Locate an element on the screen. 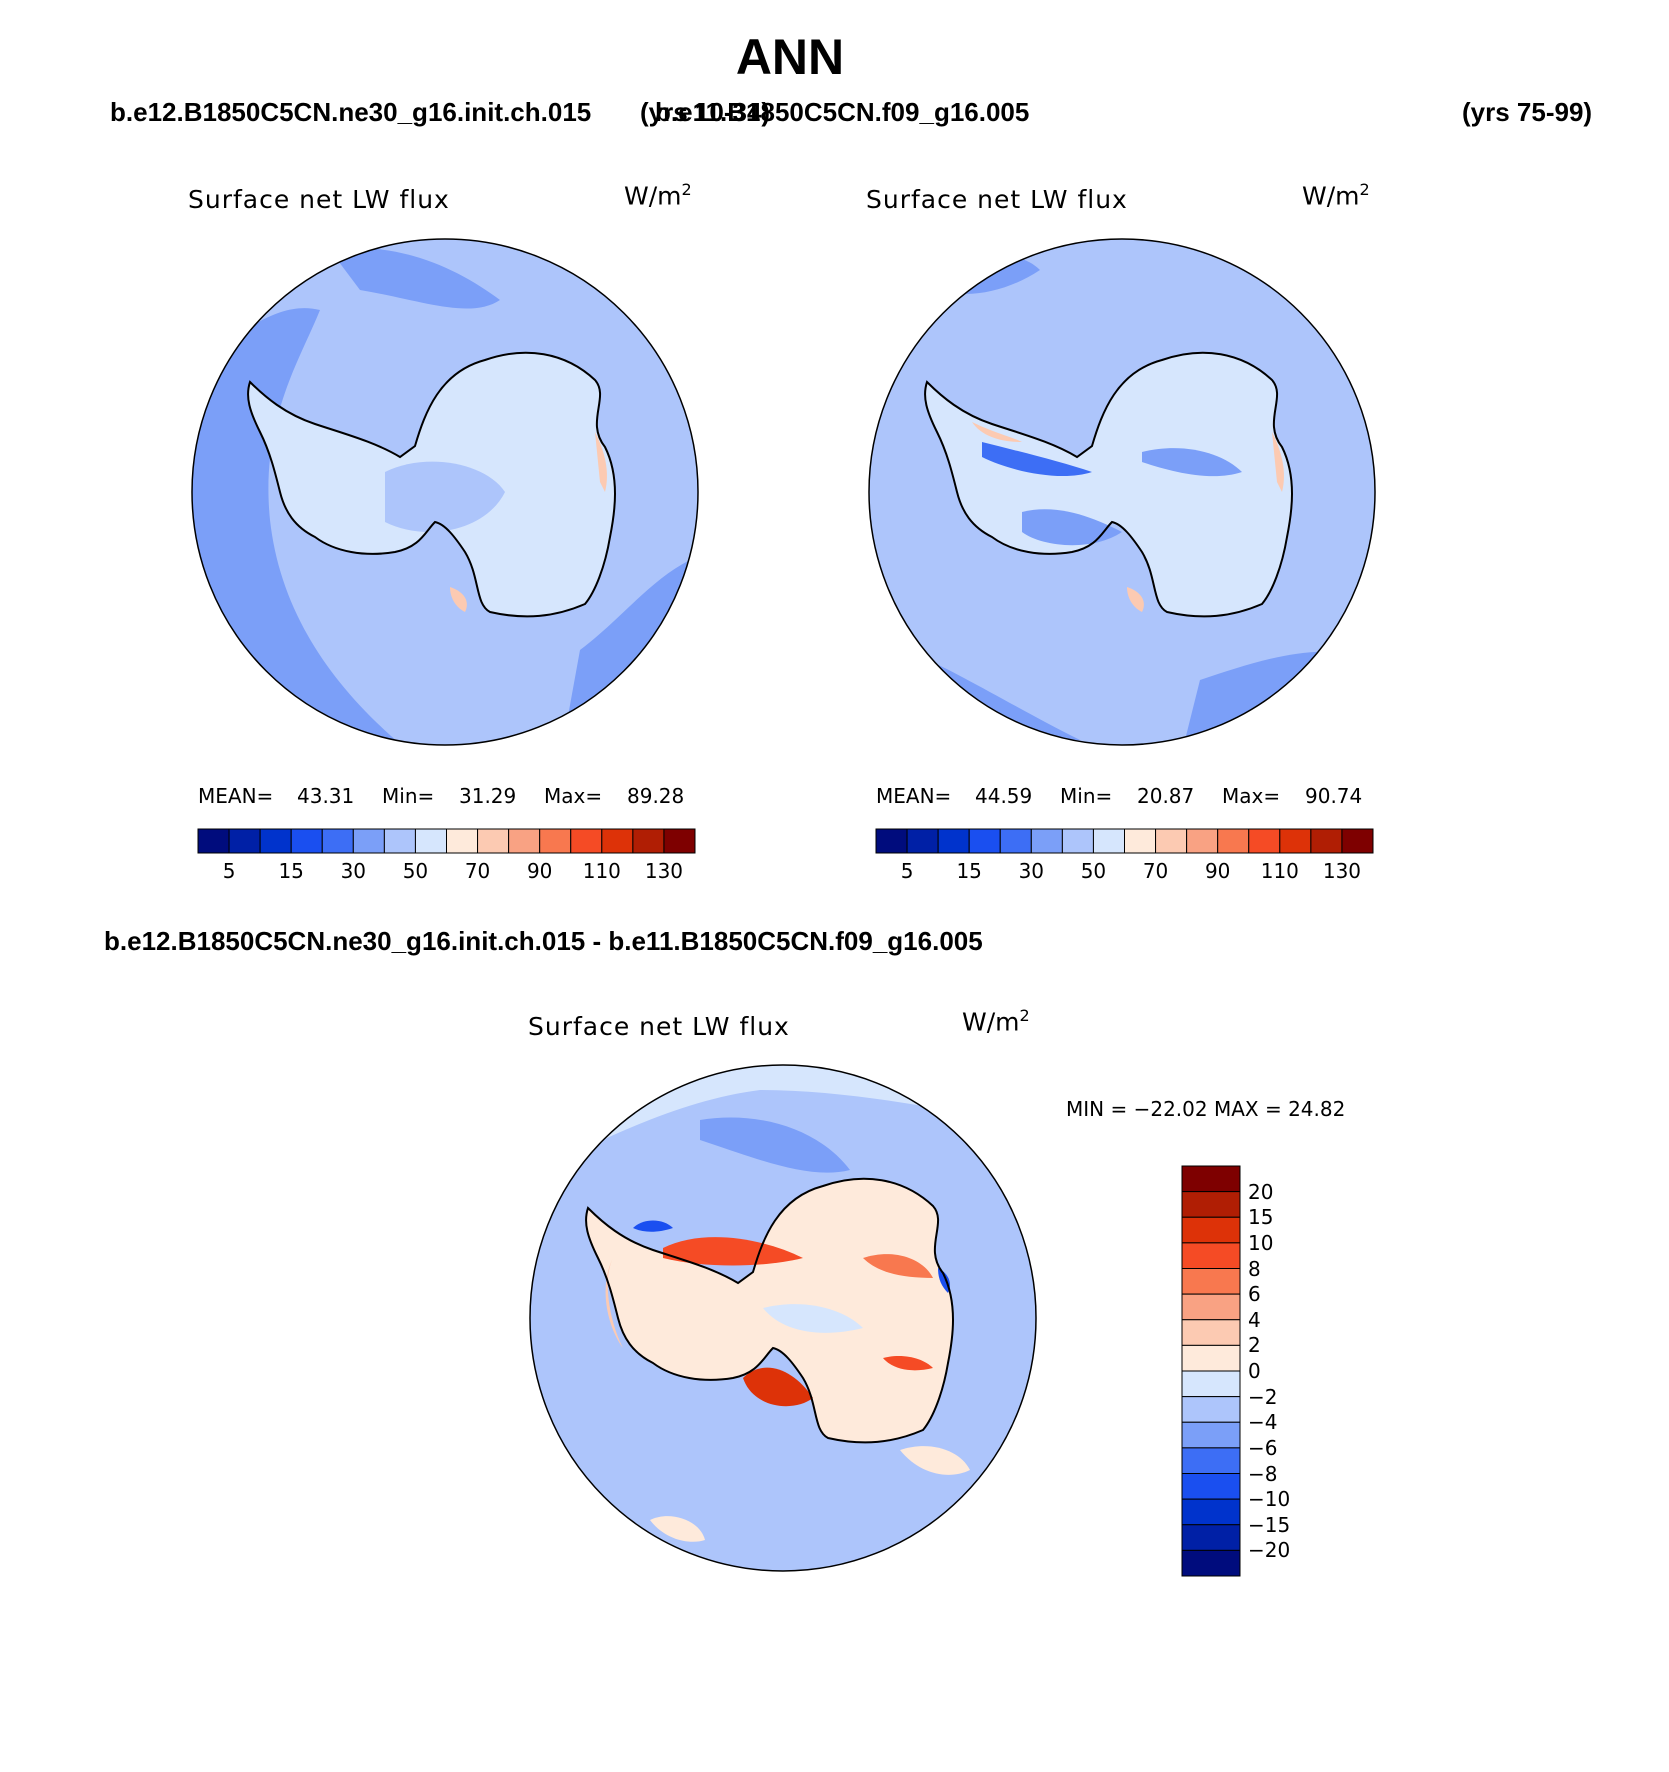 This screenshot has height=1772, width=1669. main-title: ANN is located at coordinates (790, 57).